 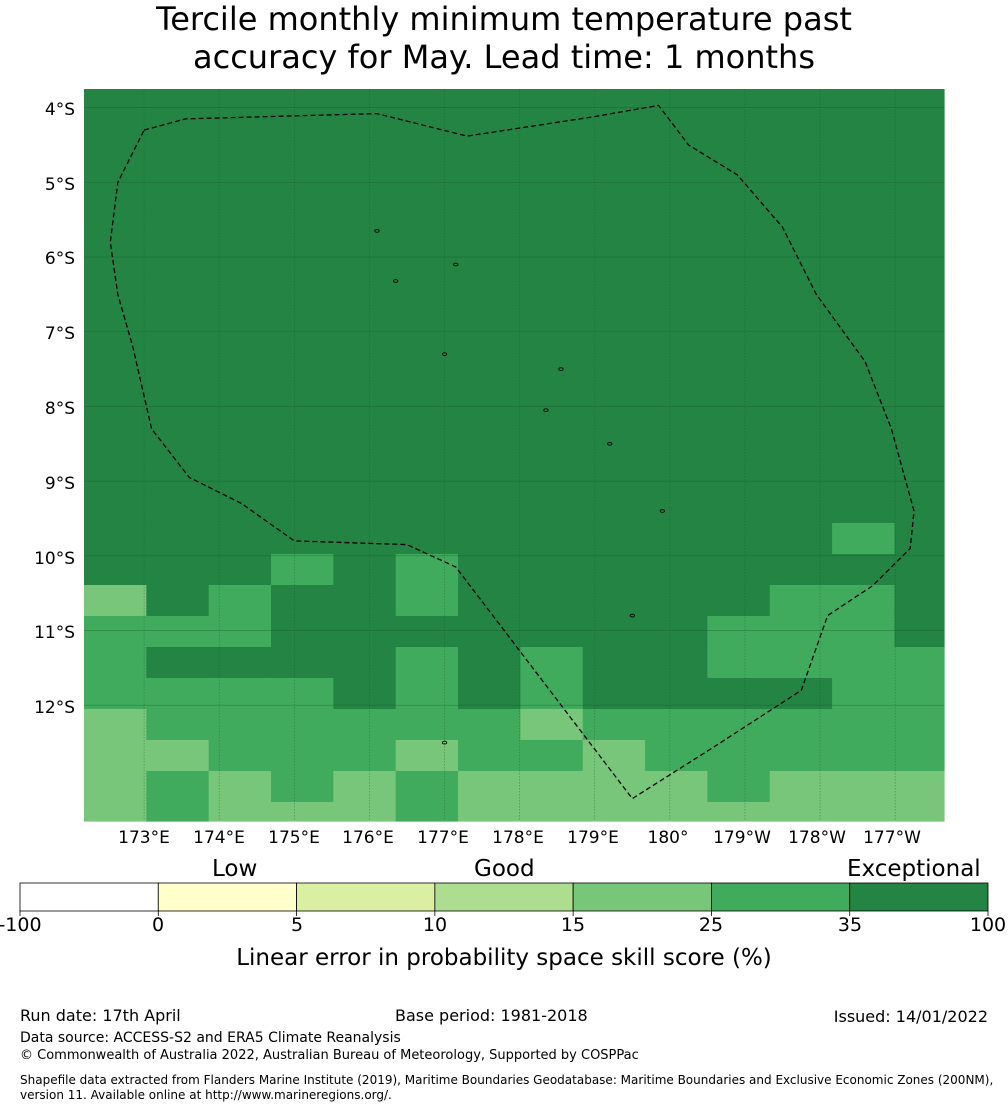 I want to click on colorbar-tick: 15, so click(x=573, y=925).